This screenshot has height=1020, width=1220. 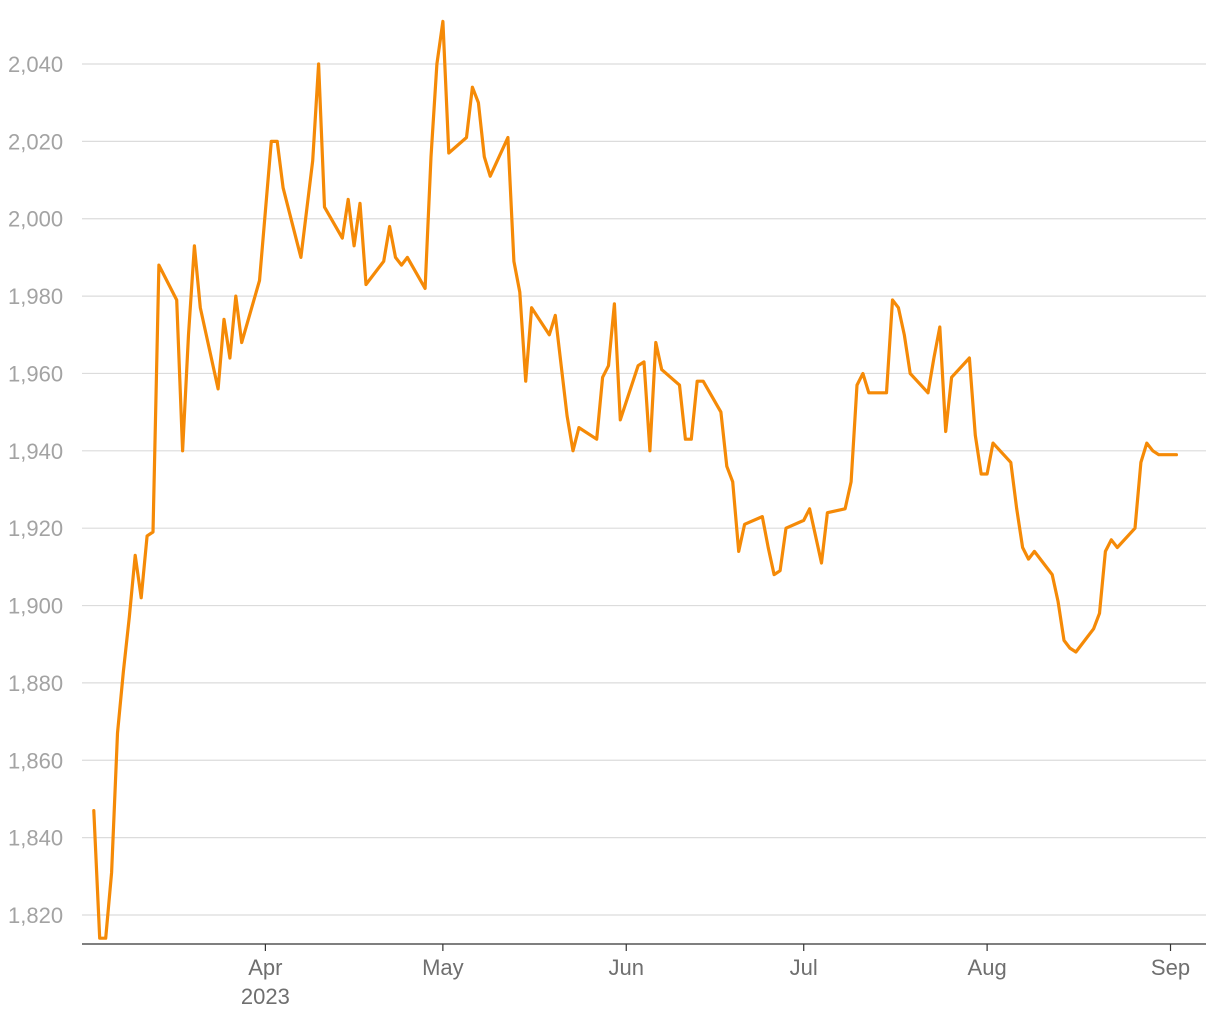 I want to click on y-tick-label: 1,900, so click(x=35, y=606).